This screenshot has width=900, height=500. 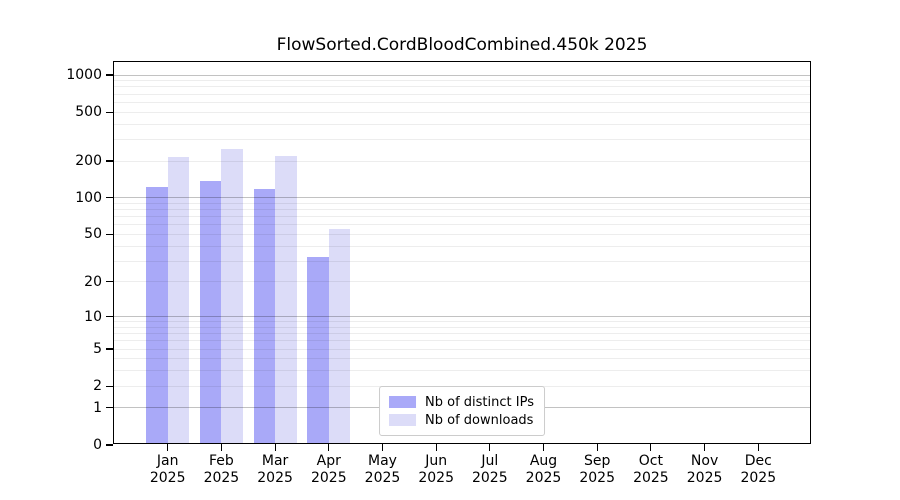 What do you see at coordinates (382, 461) in the screenshot?
I see `x-tick-label-month: May` at bounding box center [382, 461].